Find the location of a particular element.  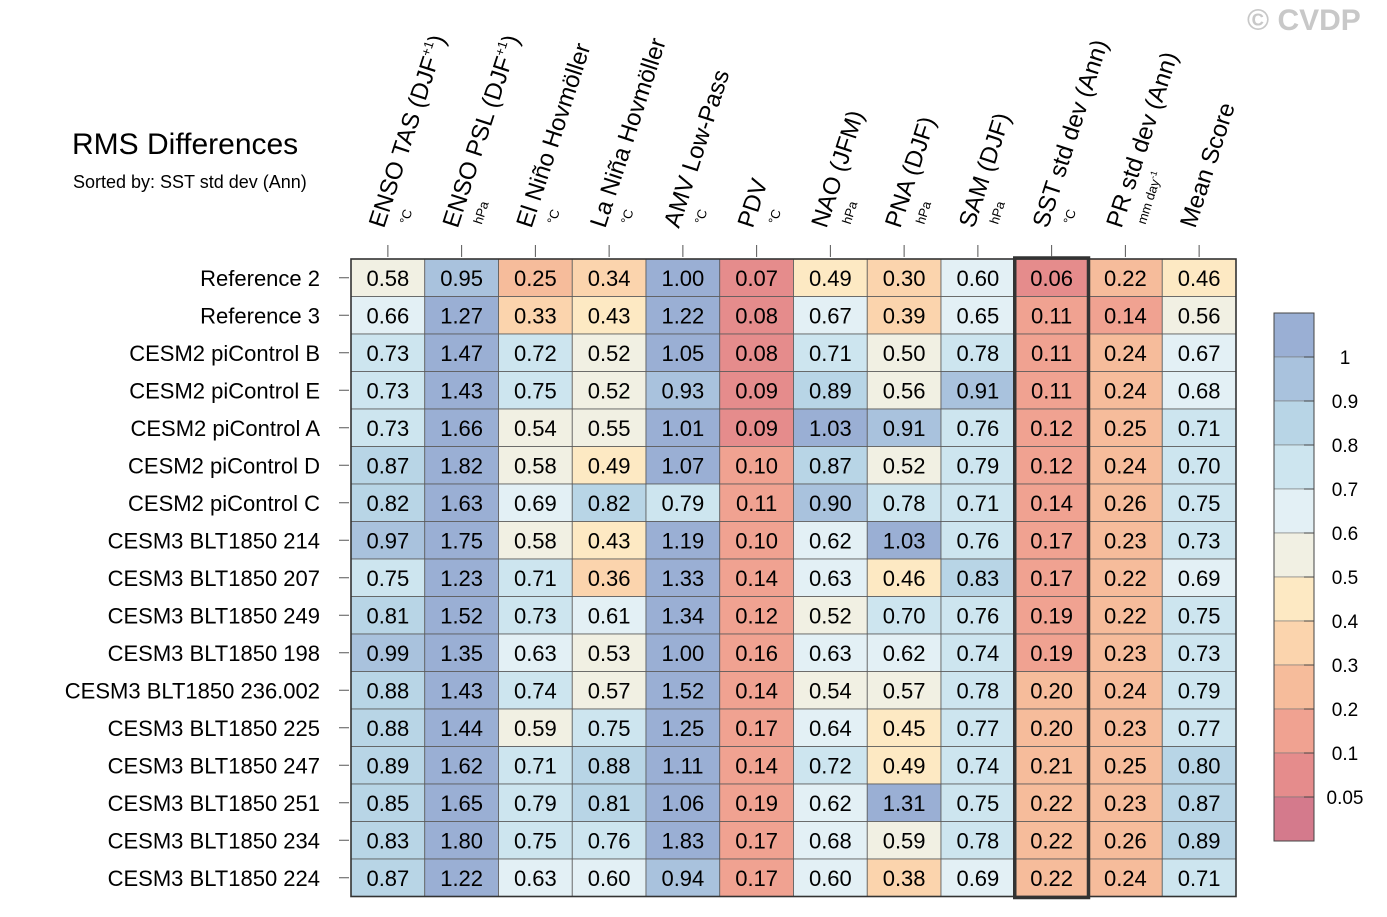

cell-value: 0.07 is located at coordinates (756, 278).